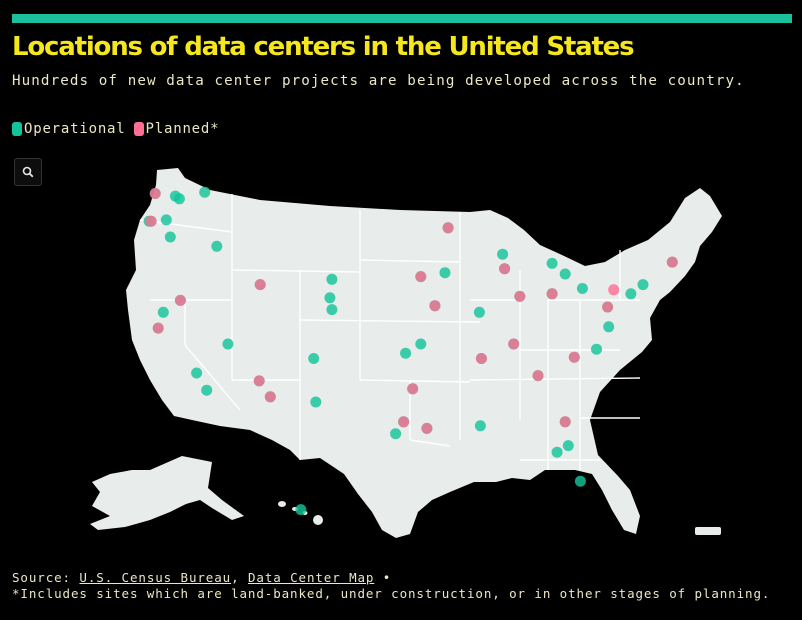  I want to click on legend-operational: Operational, so click(69, 129).